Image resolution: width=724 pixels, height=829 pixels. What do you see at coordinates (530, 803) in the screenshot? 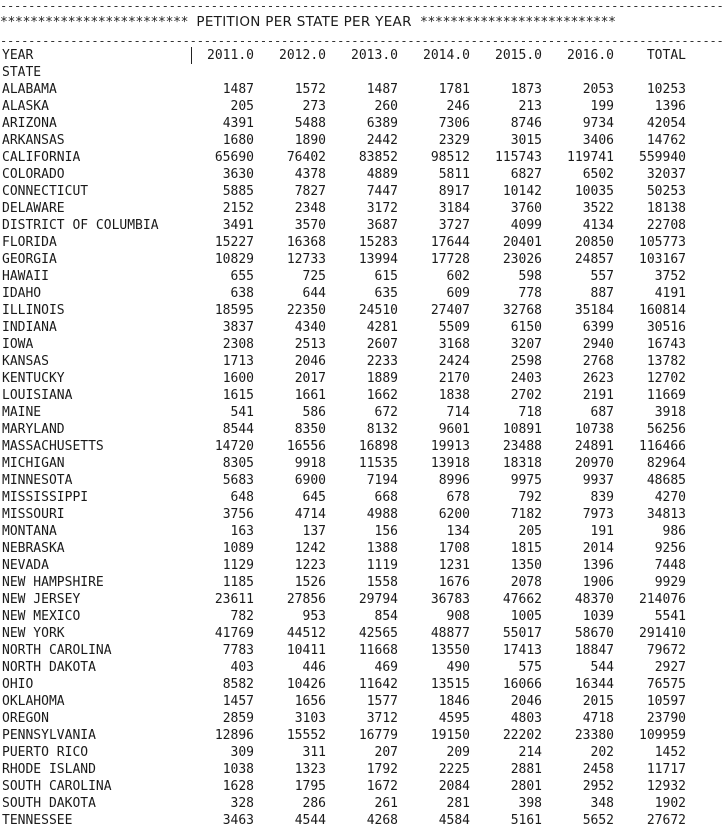
I see `value-2015: 398` at bounding box center [530, 803].